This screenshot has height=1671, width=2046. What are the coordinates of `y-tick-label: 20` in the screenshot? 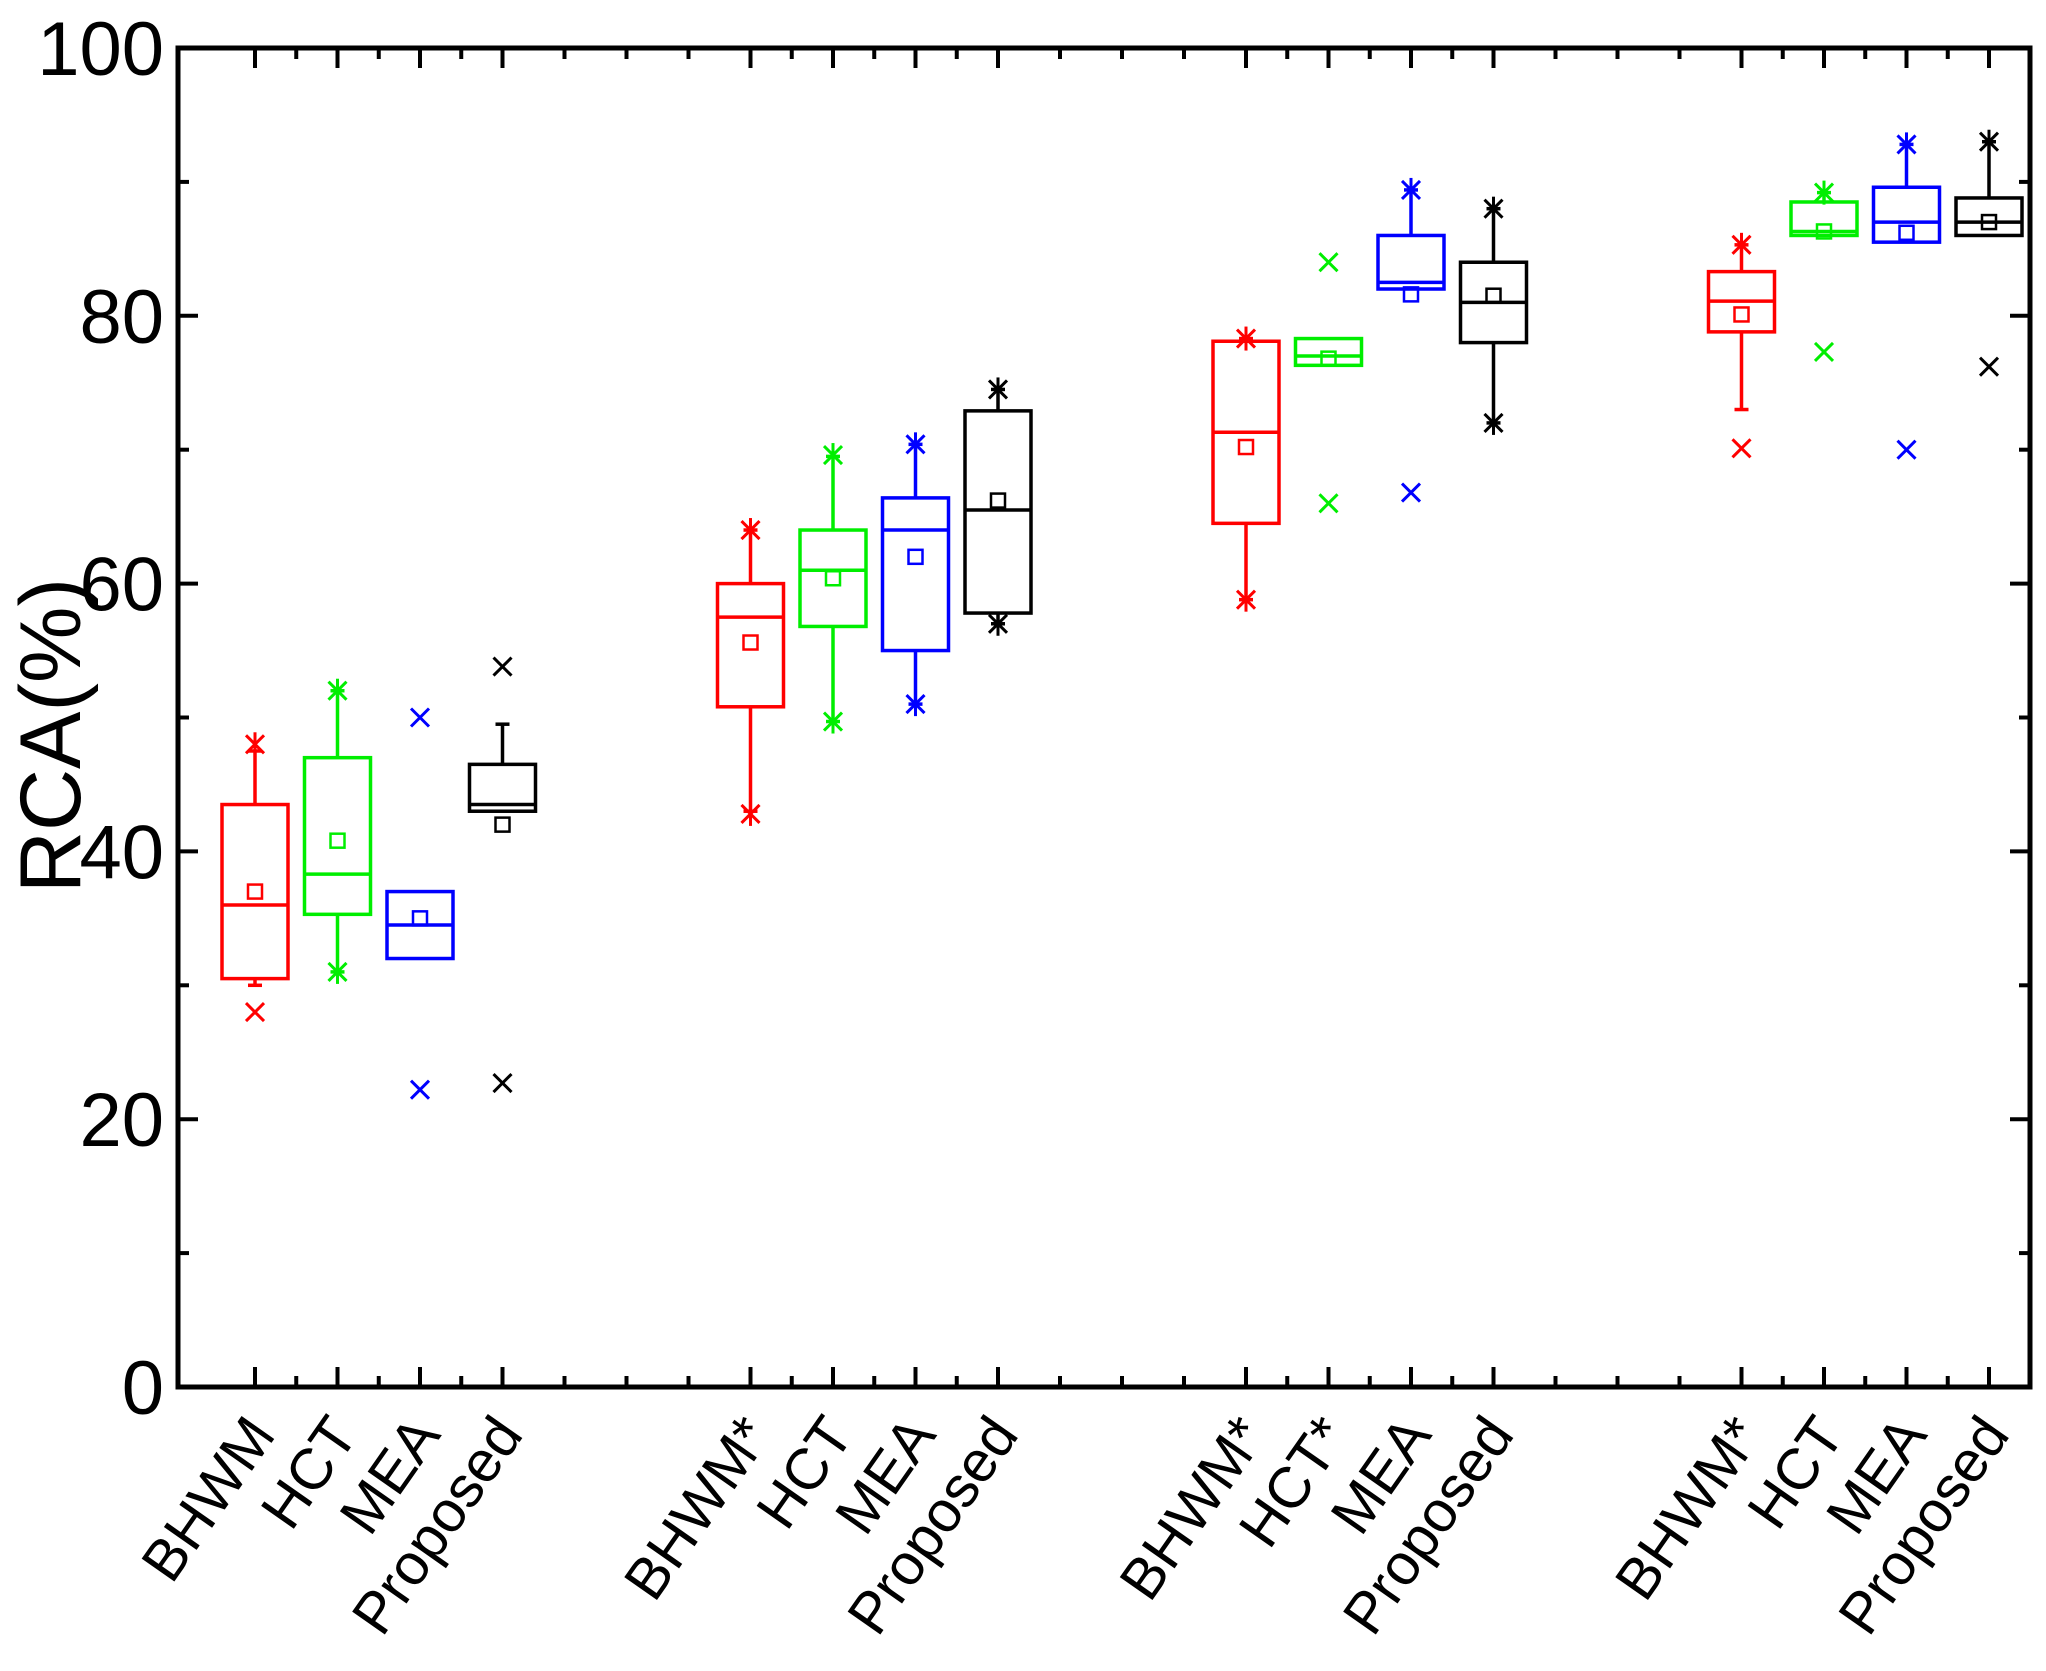 It's located at (121, 1120).